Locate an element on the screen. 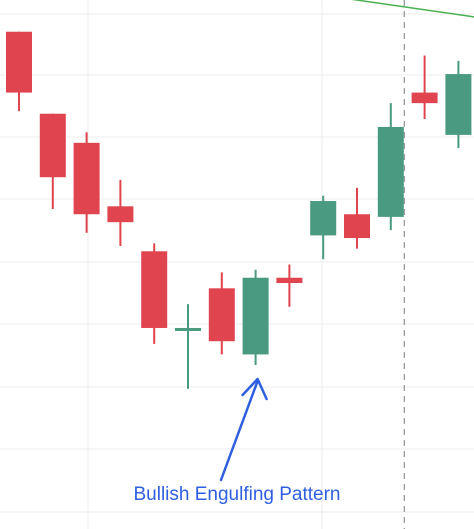 Image resolution: width=474 pixels, height=529 pixels. pattern-annotation-label: Bullish Engulfing Pattern is located at coordinates (237, 494).